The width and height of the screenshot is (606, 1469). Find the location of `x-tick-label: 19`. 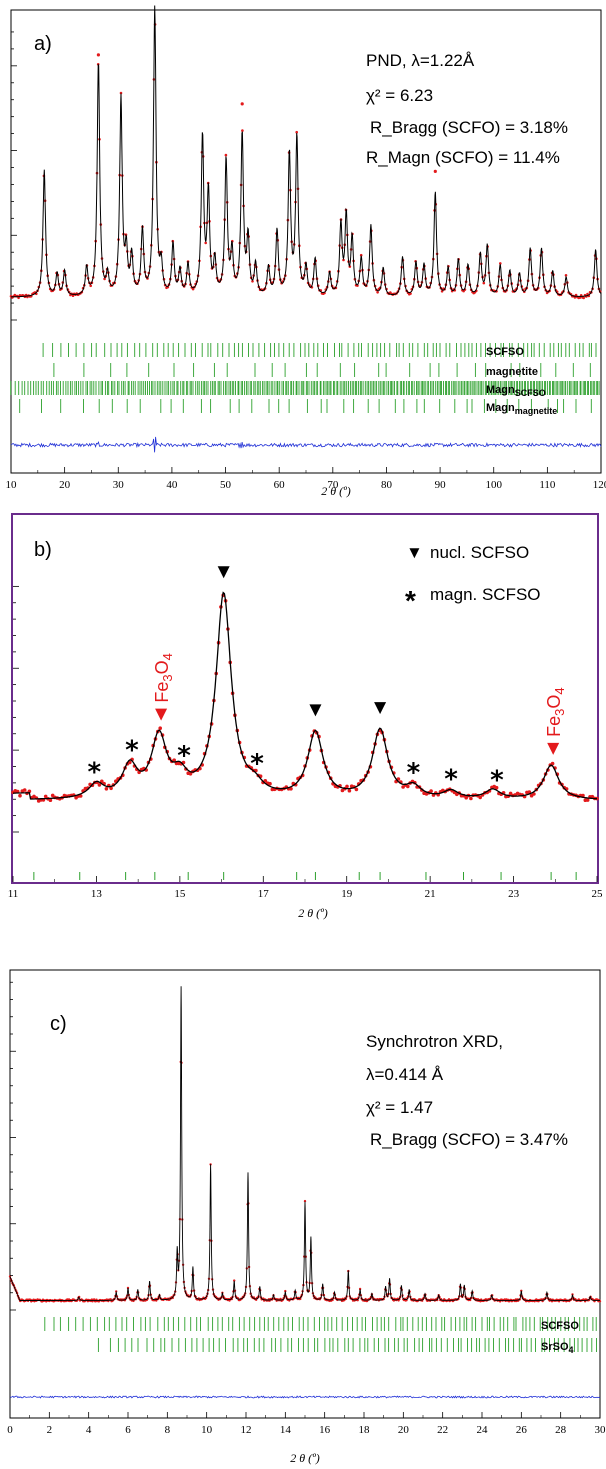

x-tick-label: 19 is located at coordinates (347, 894).